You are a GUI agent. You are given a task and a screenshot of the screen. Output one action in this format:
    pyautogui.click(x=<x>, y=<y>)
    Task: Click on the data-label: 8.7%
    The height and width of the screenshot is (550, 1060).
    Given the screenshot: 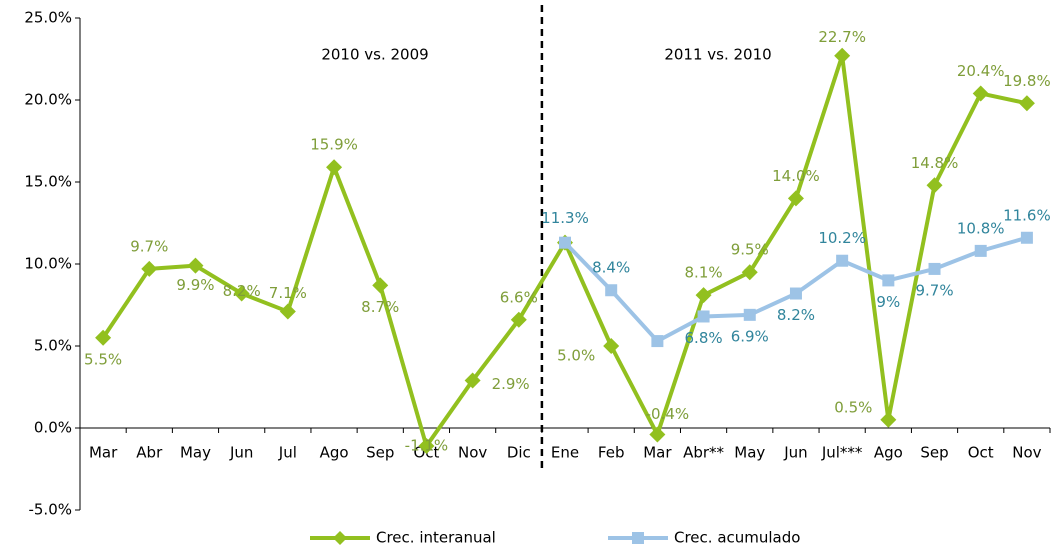 What is the action you would take?
    pyautogui.click(x=380, y=307)
    